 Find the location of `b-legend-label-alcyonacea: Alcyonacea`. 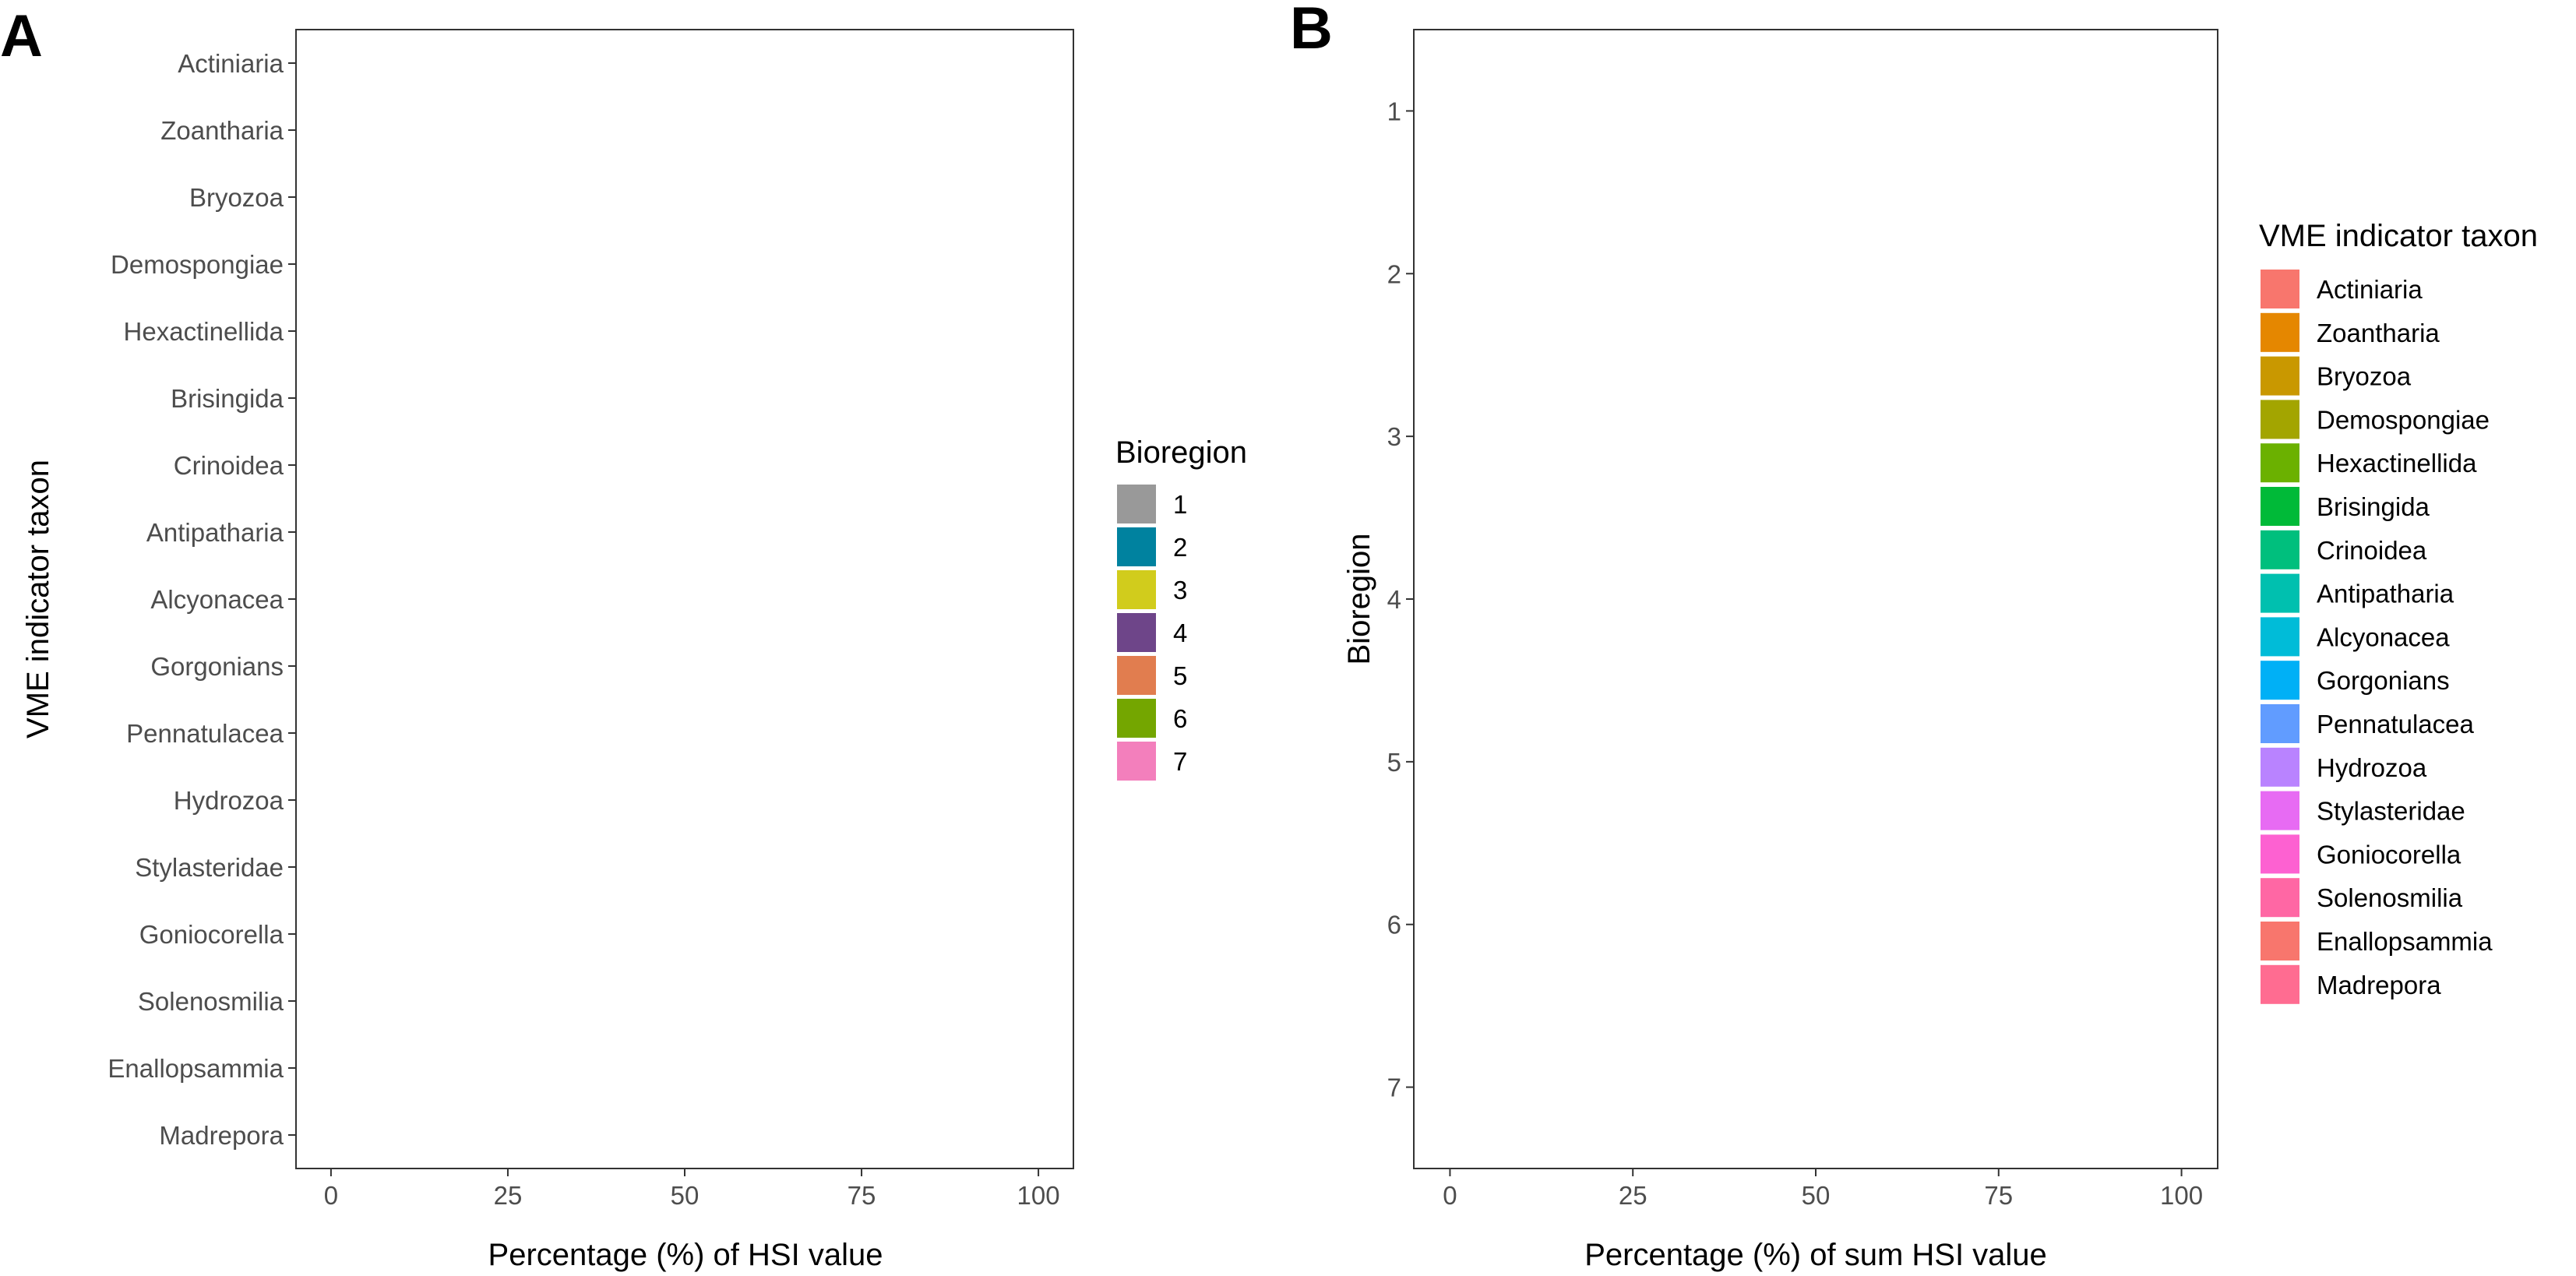

b-legend-label-alcyonacea: Alcyonacea is located at coordinates (2383, 637).